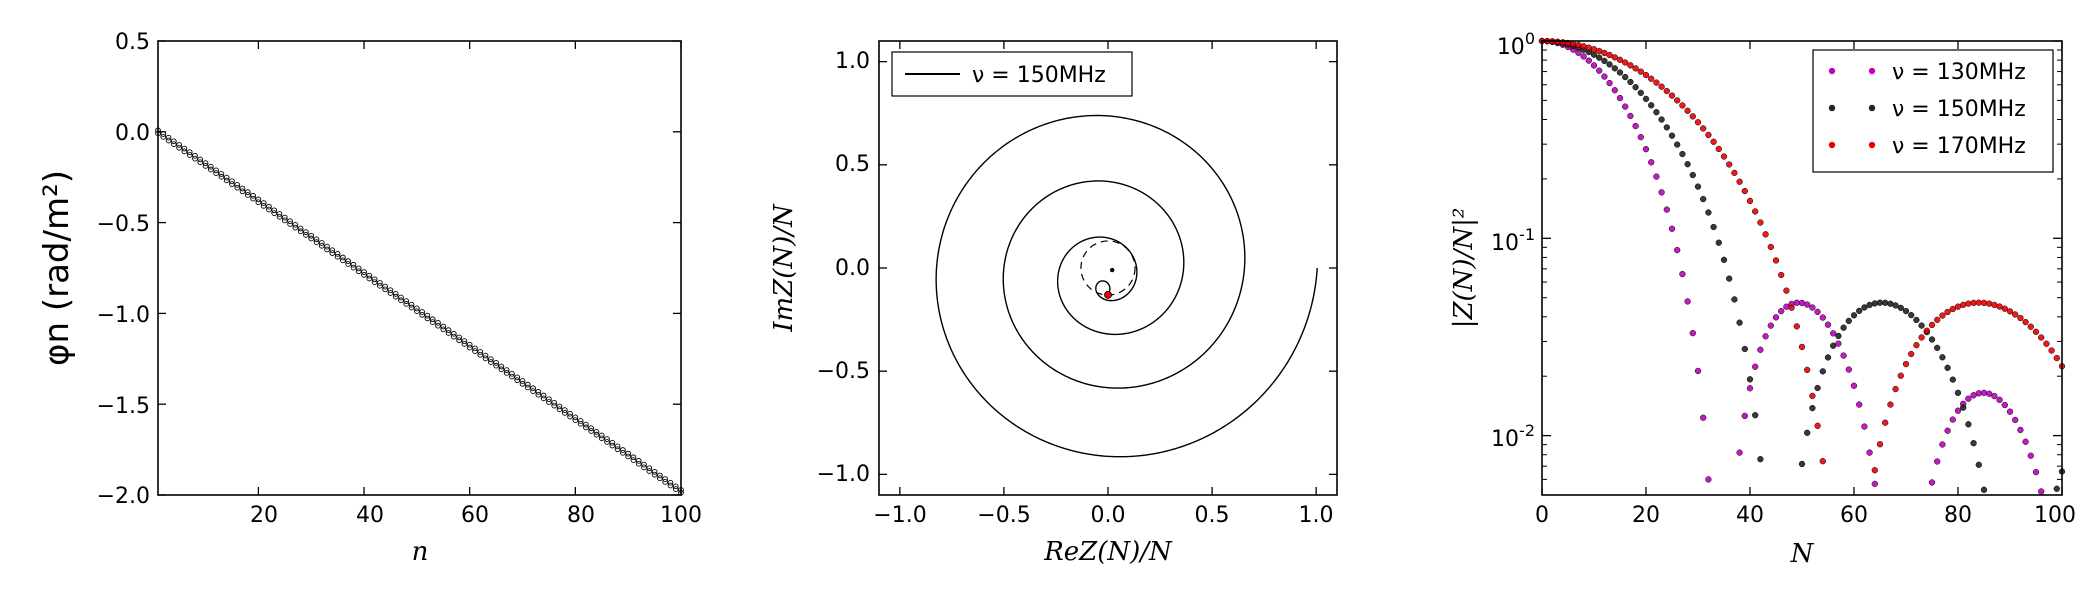 This screenshot has width=2100, height=600. Describe the element at coordinates (123, 269) in the screenshot. I see `phase-yticks: 0.5 0.0 −0.5 −1.0 −1.5 −2.0` at that location.